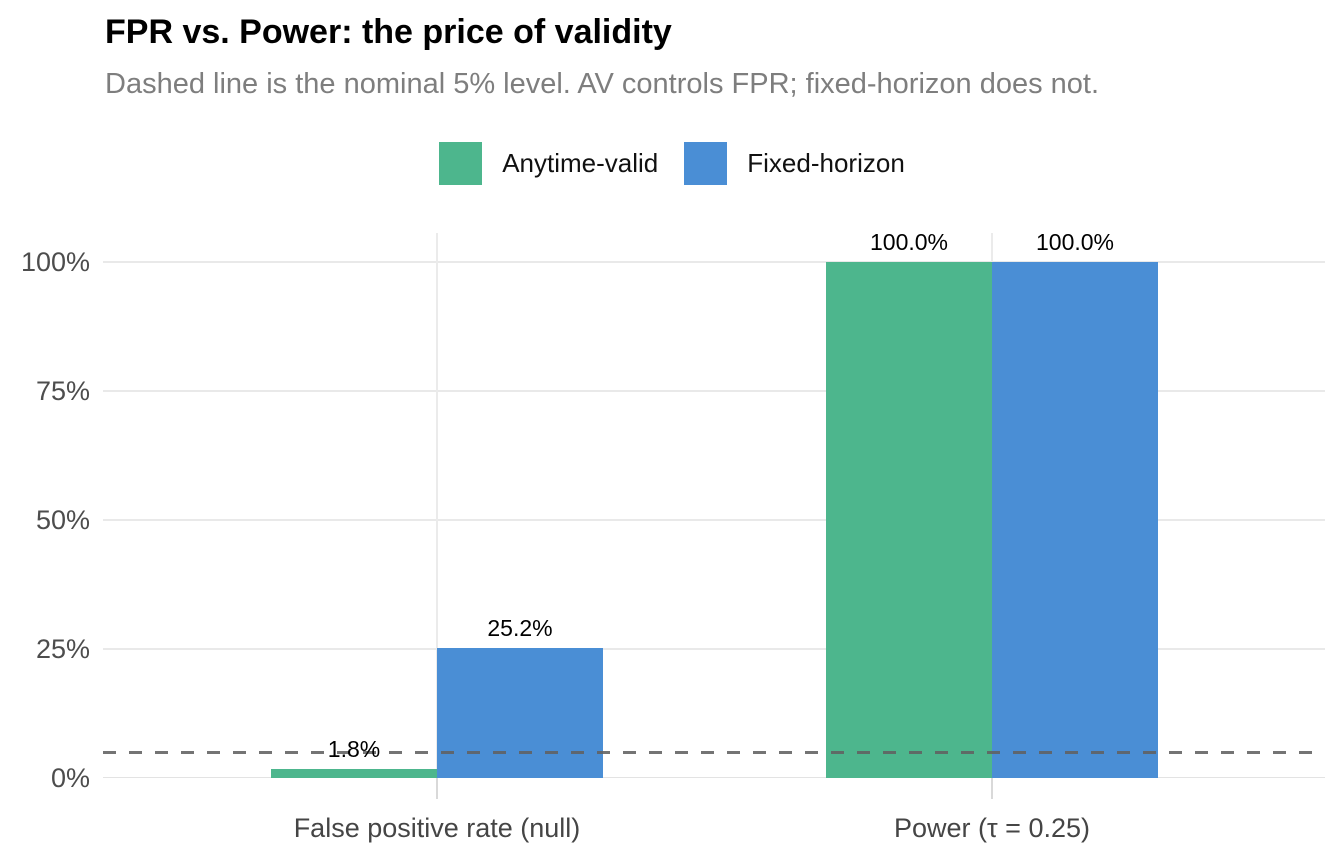  What do you see at coordinates (62, 391) in the screenshot?
I see `y-tick-label: 75%` at bounding box center [62, 391].